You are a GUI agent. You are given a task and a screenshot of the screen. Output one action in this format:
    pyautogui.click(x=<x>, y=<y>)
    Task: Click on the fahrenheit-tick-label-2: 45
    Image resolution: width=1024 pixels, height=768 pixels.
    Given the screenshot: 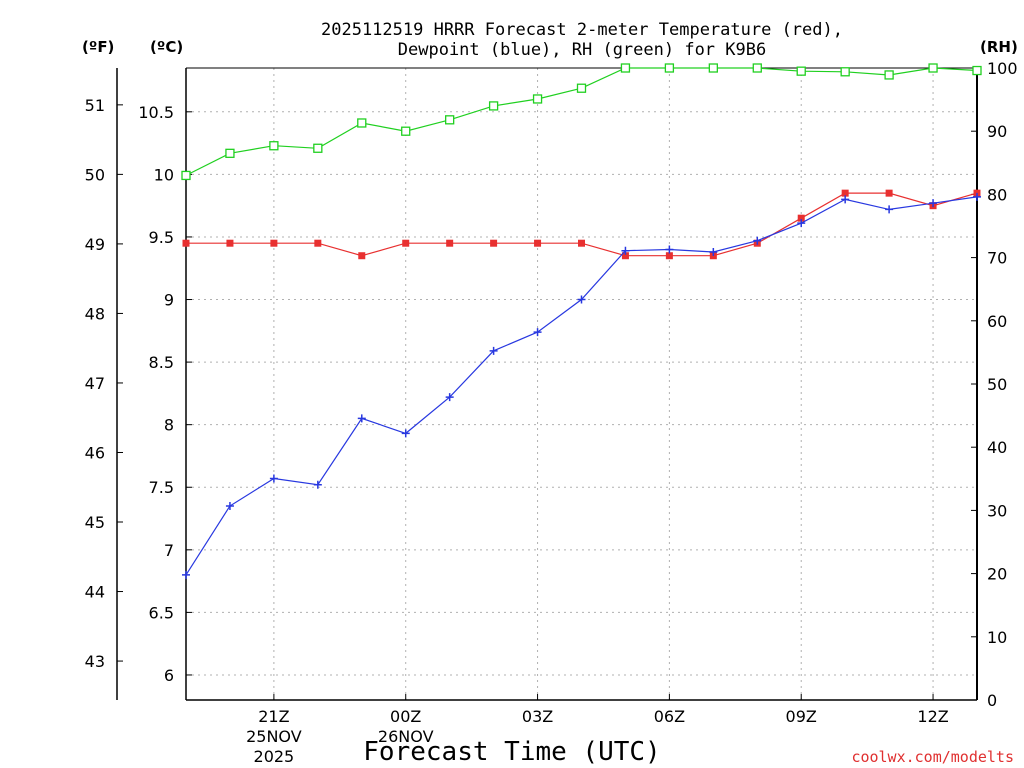 What is the action you would take?
    pyautogui.click(x=95, y=522)
    